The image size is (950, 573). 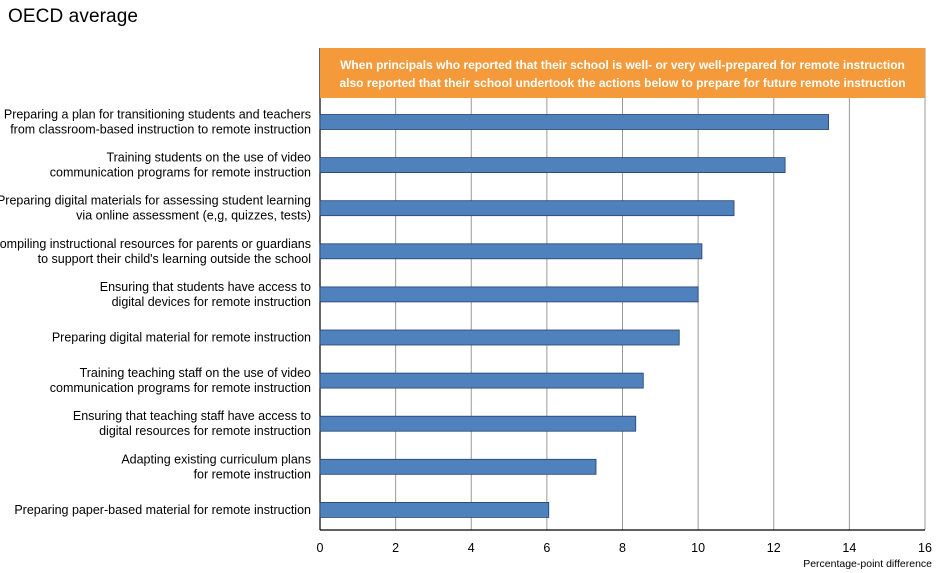 I want to click on banner-background, so click(x=622, y=73).